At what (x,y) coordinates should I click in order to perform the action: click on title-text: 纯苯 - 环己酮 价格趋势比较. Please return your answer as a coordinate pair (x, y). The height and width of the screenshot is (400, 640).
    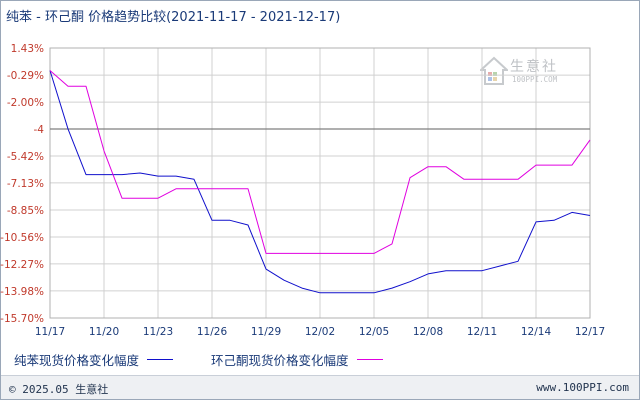
    Looking at the image, I should click on (86, 17).